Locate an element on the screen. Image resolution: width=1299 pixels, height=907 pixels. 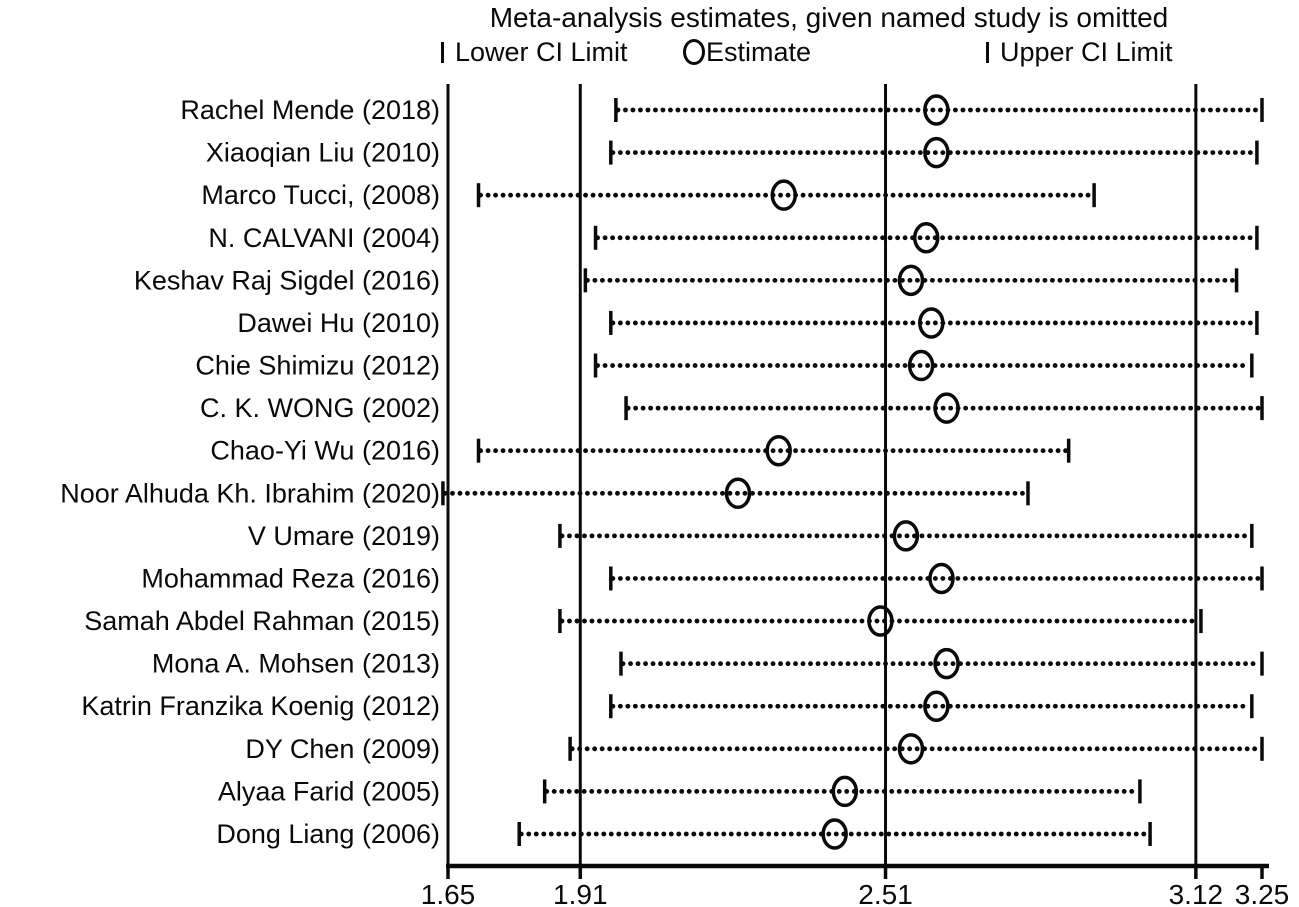
study-row: C. K. WONG (2002) is located at coordinates (732, 408).